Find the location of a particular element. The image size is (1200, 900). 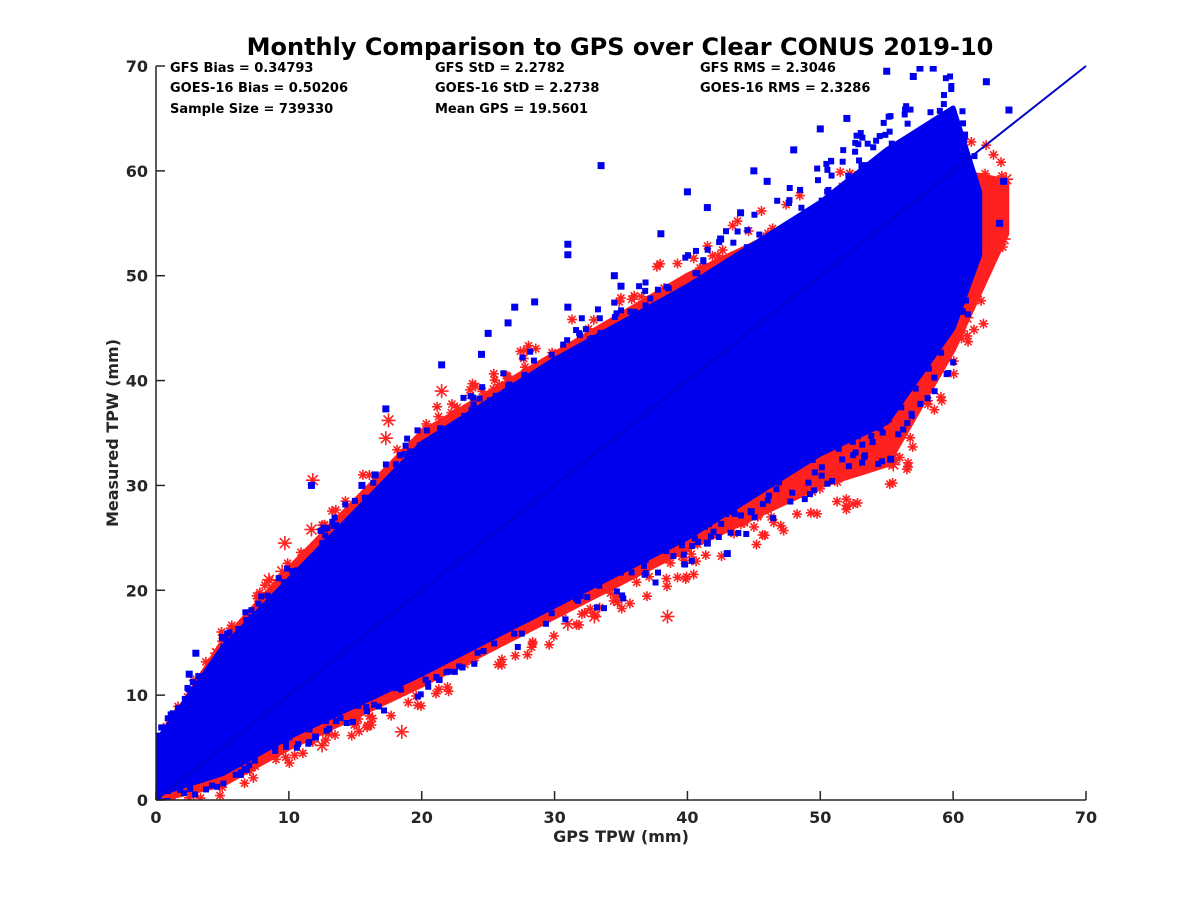

y-tick-label: 0 is located at coordinates (142, 800).